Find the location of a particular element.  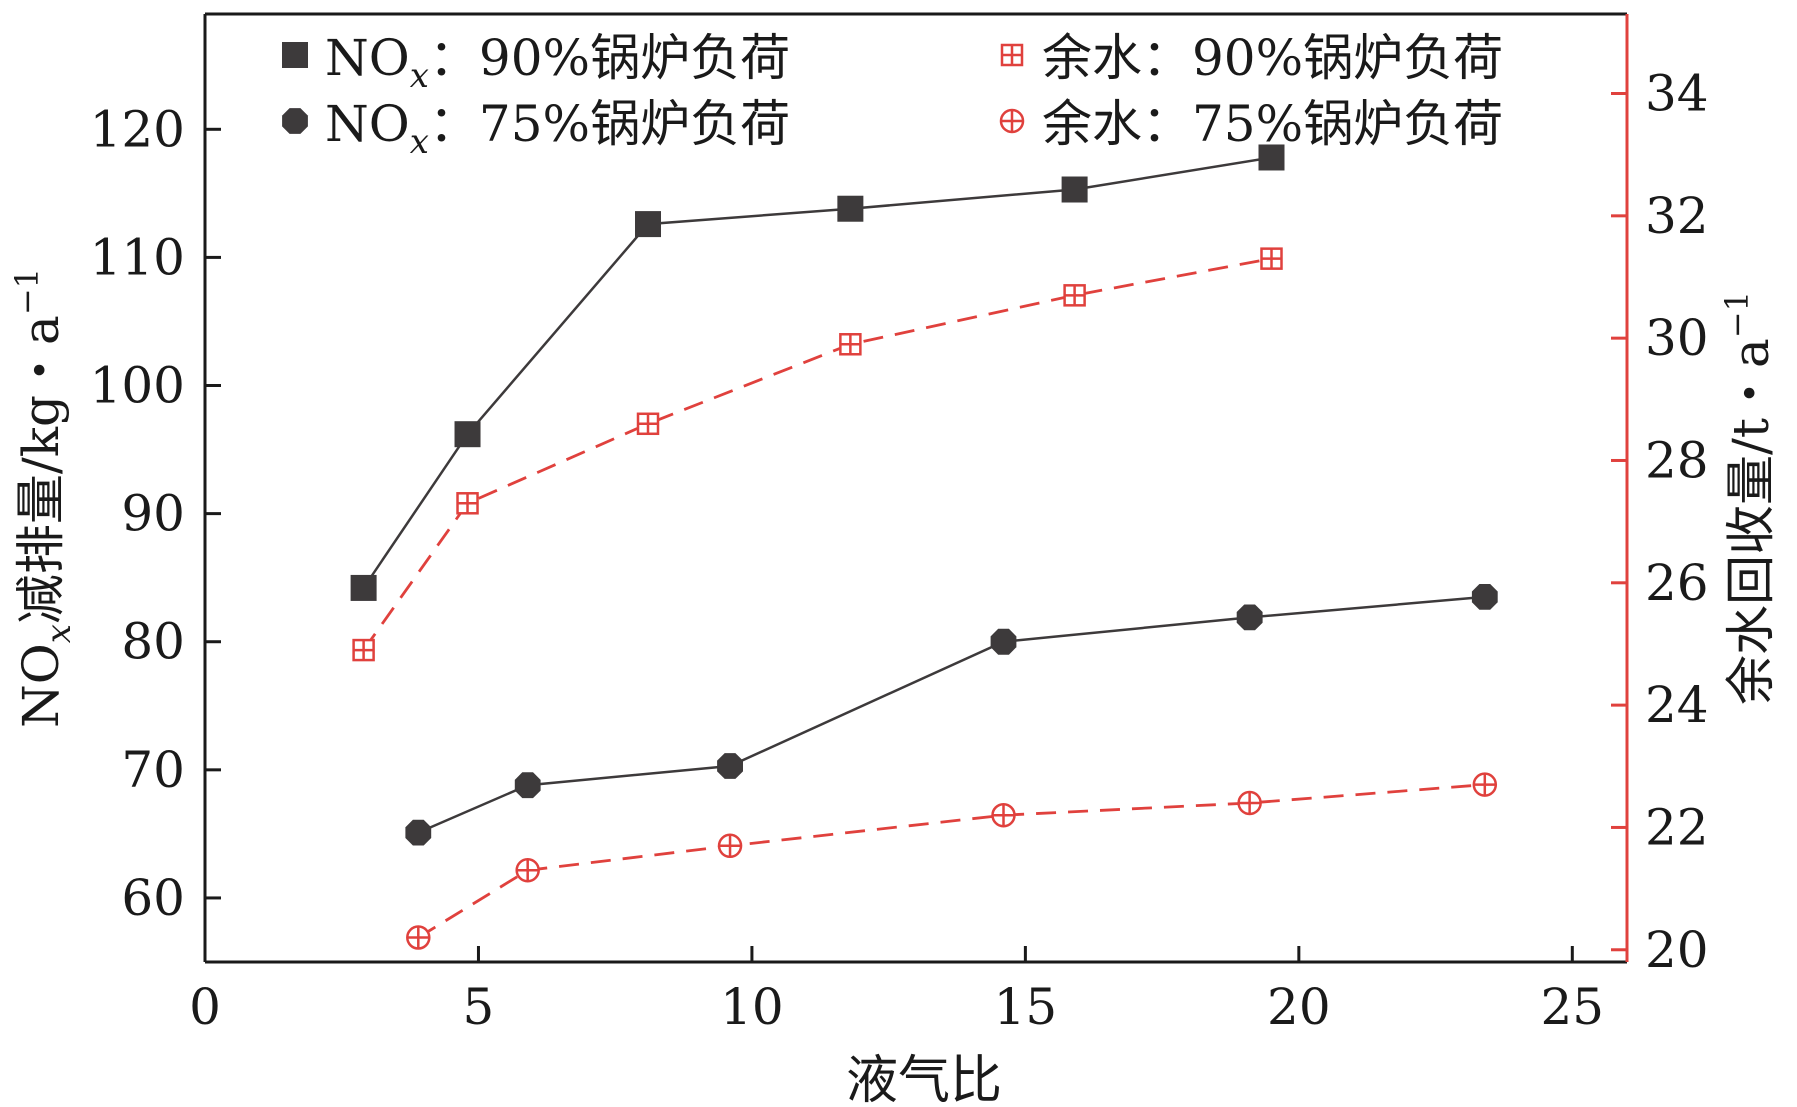

y-left-tick-label: 100 is located at coordinates (137, 386).